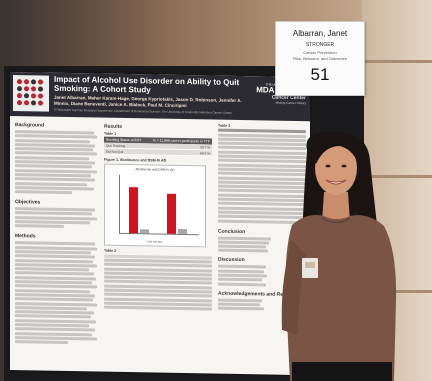 This screenshot has width=432, height=381. What do you see at coordinates (155, 170) in the screenshot?
I see `chart-title: Abstinence and DSM-IV AD` at bounding box center [155, 170].